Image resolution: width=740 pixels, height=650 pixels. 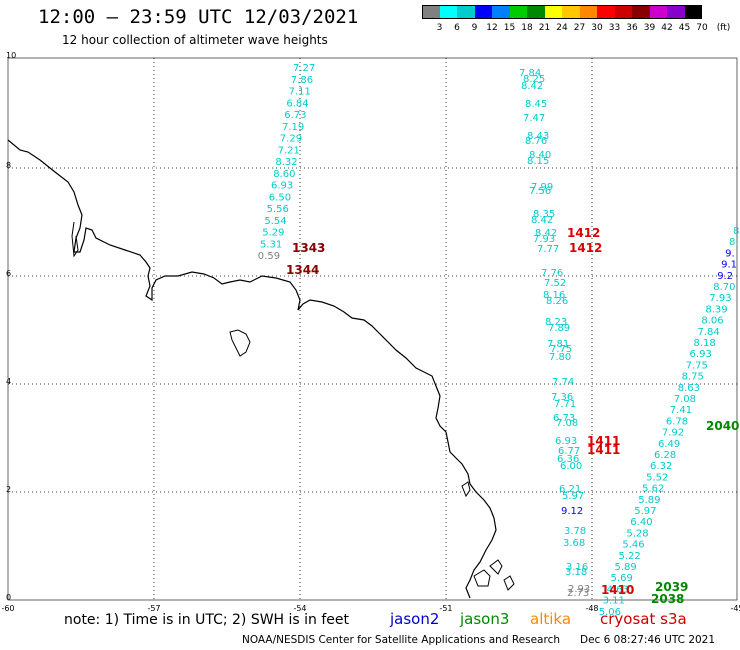 I want to click on color-scale-tick: 45, so click(x=684, y=28).